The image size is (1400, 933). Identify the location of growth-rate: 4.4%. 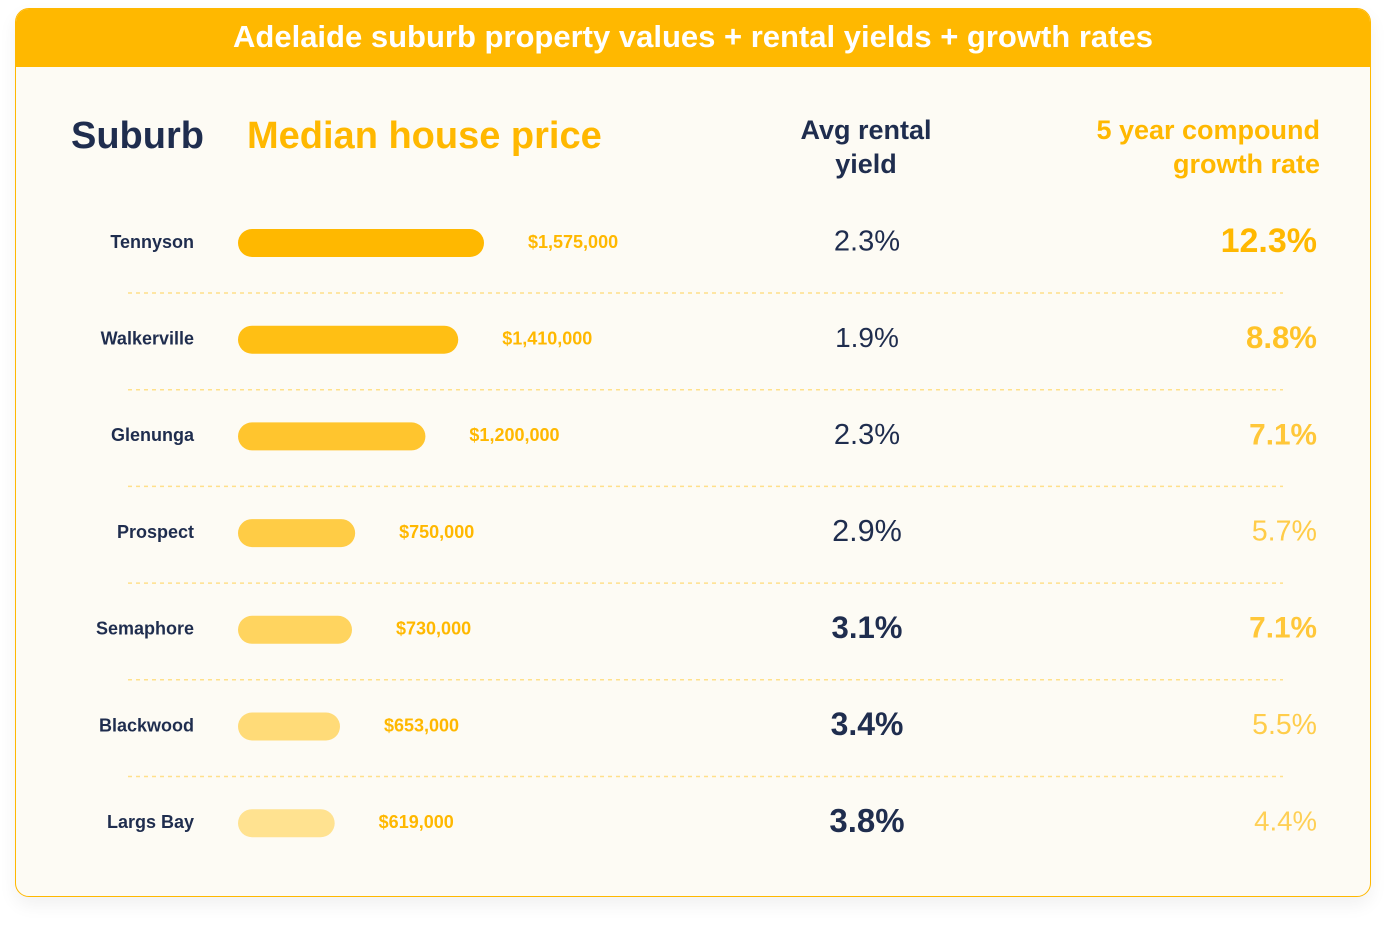
(1285, 820).